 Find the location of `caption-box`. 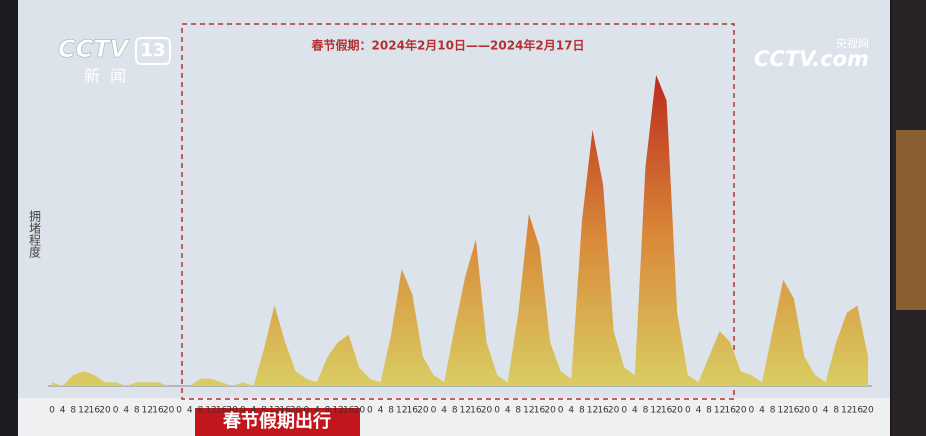

caption-box is located at coordinates (277, 422).